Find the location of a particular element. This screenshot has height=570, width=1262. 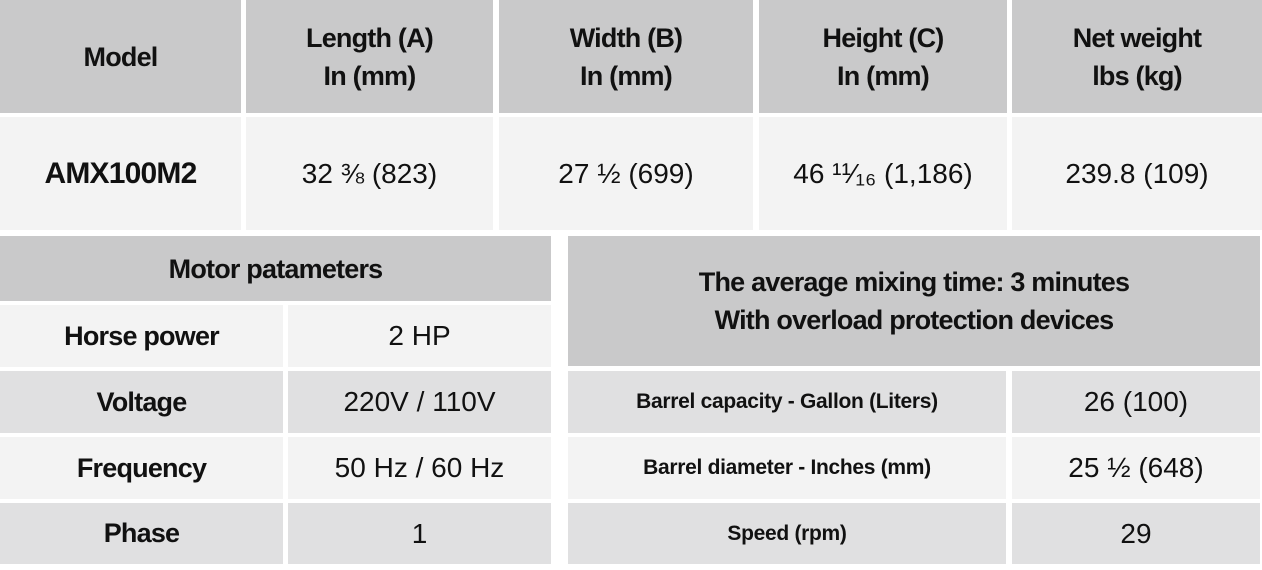

motor-value: 220V / 110V is located at coordinates (419, 402).